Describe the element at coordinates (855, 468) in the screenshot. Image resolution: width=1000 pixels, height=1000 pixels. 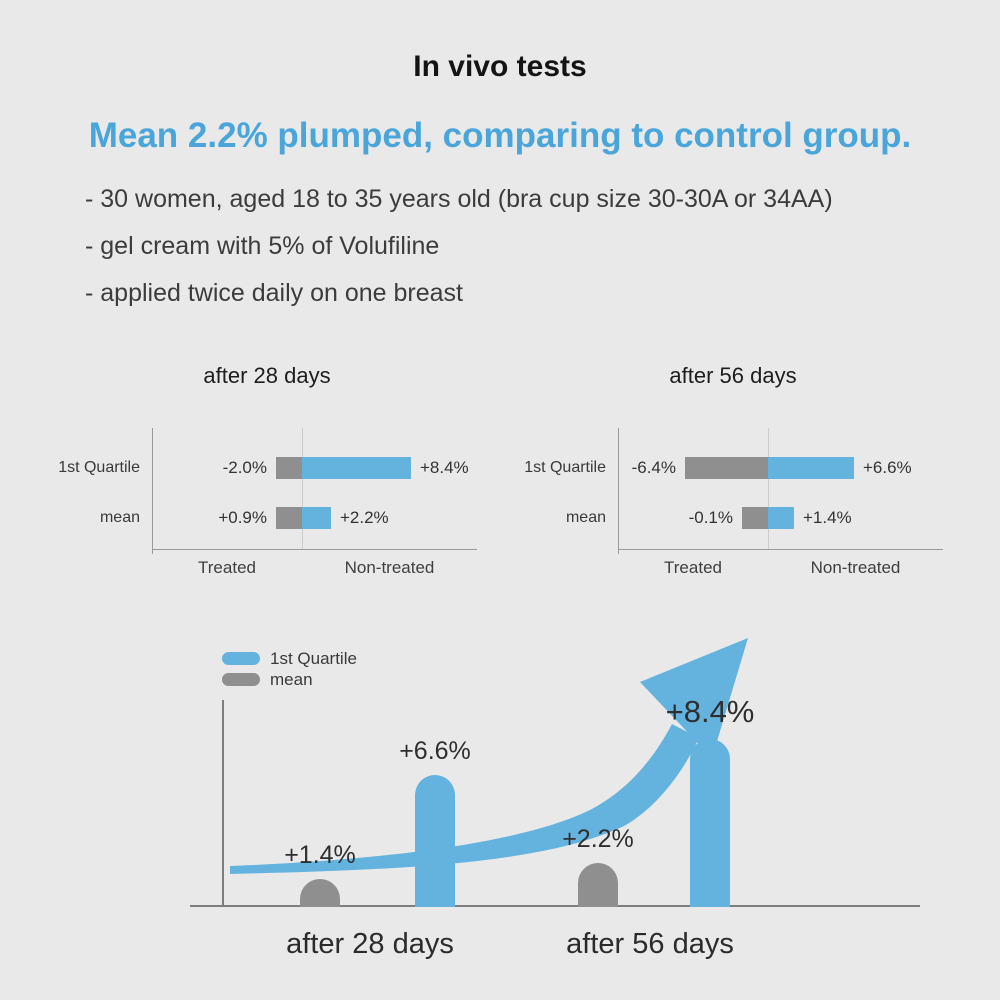
I see `non-treated-zone: +6.6%` at that location.